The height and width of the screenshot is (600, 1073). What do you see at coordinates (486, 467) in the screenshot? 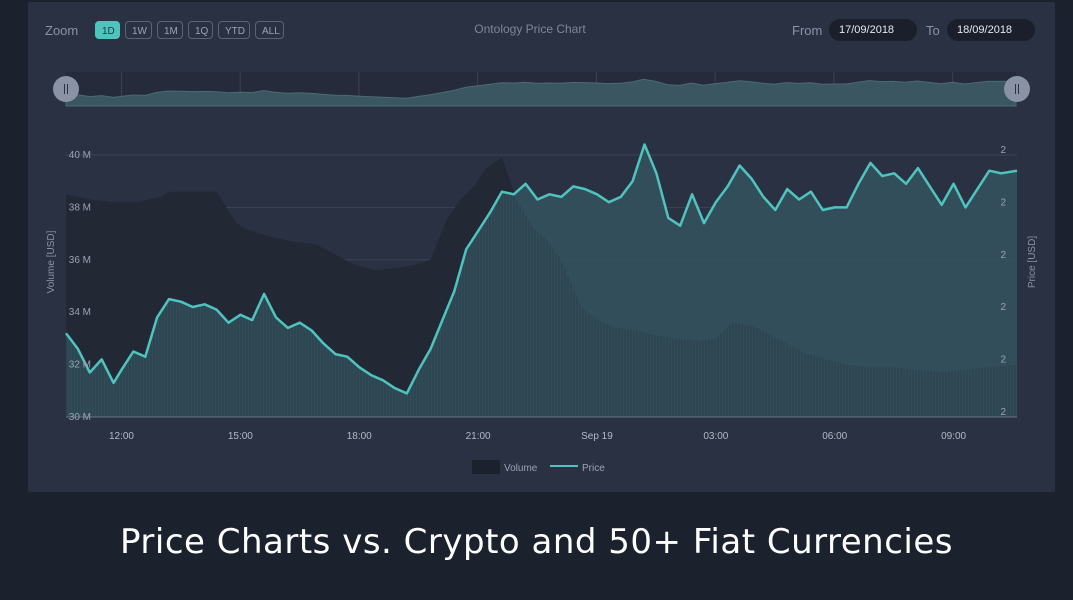
I see `legend-volume-swatch` at bounding box center [486, 467].